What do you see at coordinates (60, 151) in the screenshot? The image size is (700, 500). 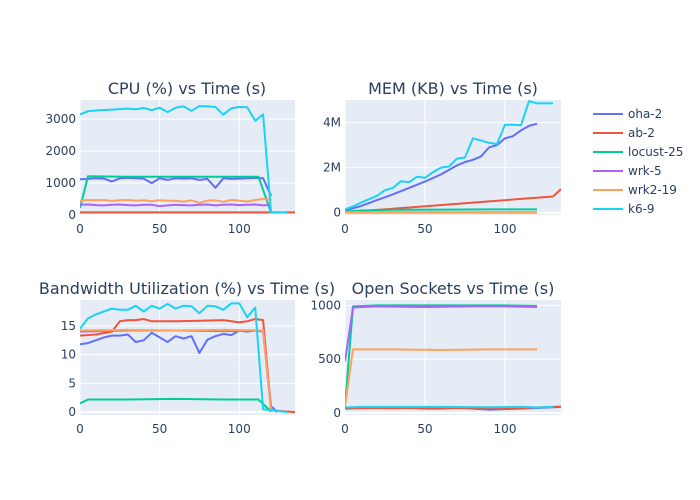 I see `y-tick-label: 2000` at bounding box center [60, 151].